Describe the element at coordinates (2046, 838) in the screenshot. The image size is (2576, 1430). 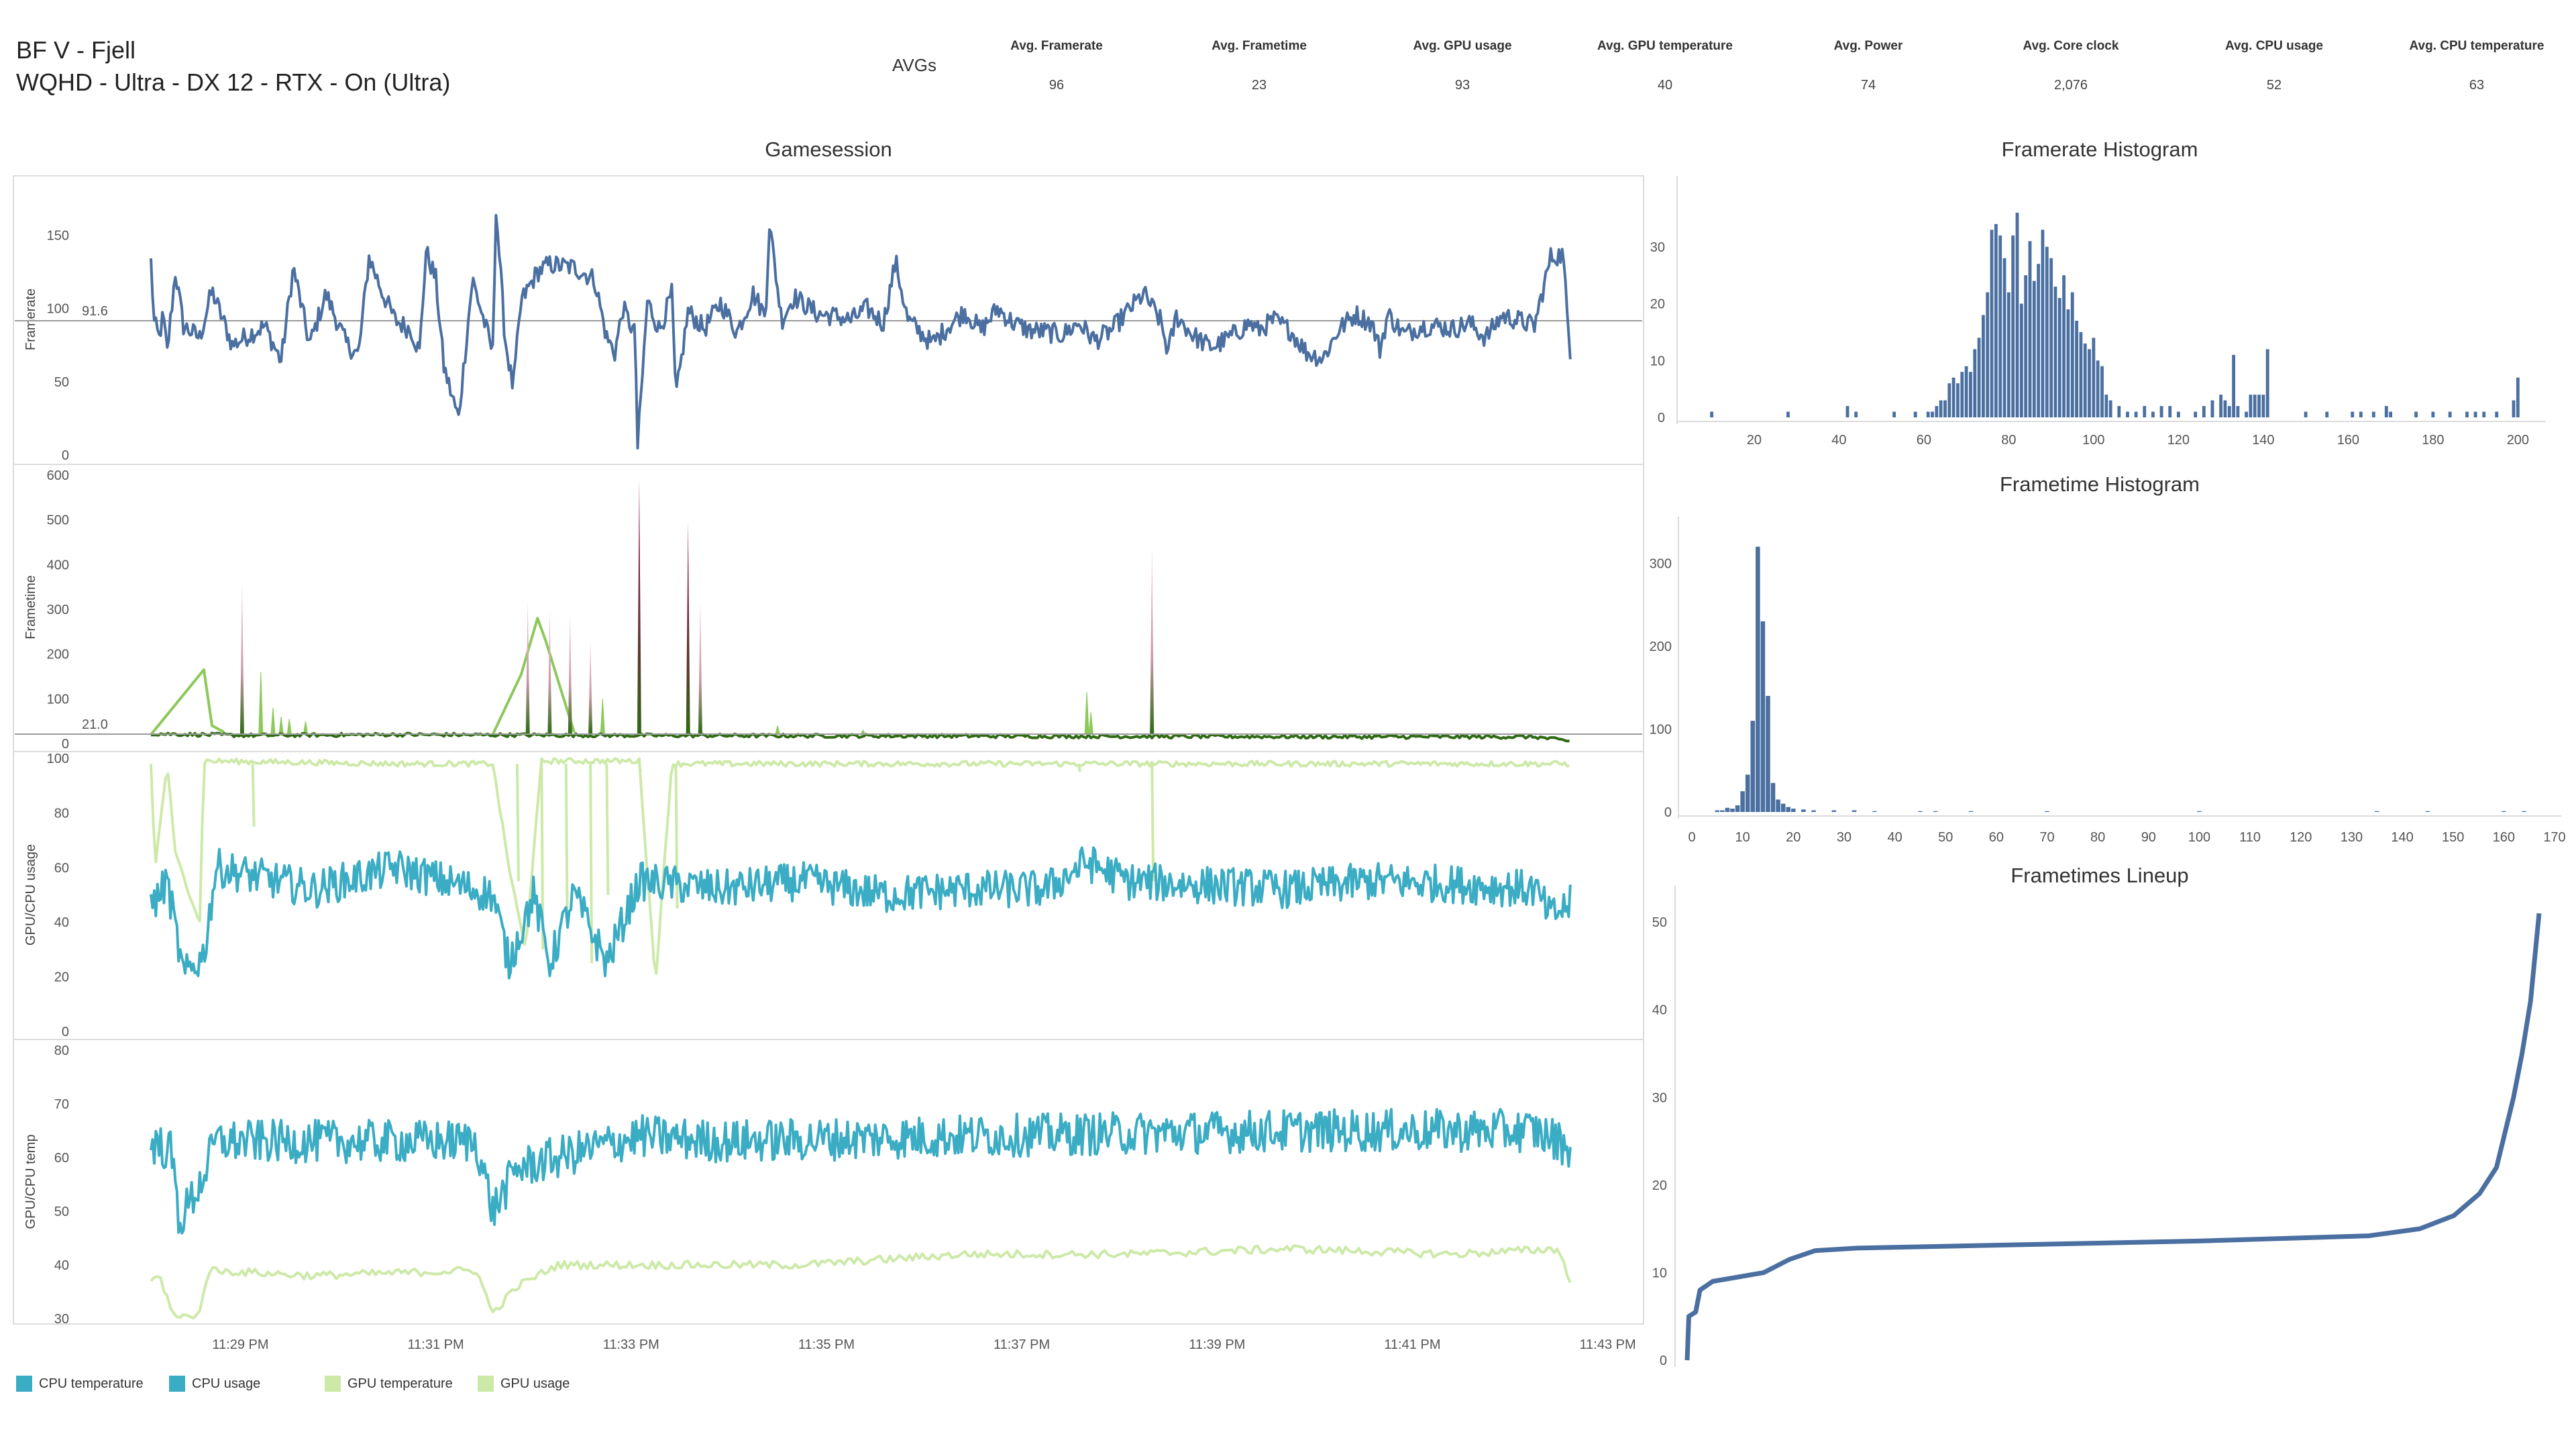
I see `x-tick-label: 70` at that location.